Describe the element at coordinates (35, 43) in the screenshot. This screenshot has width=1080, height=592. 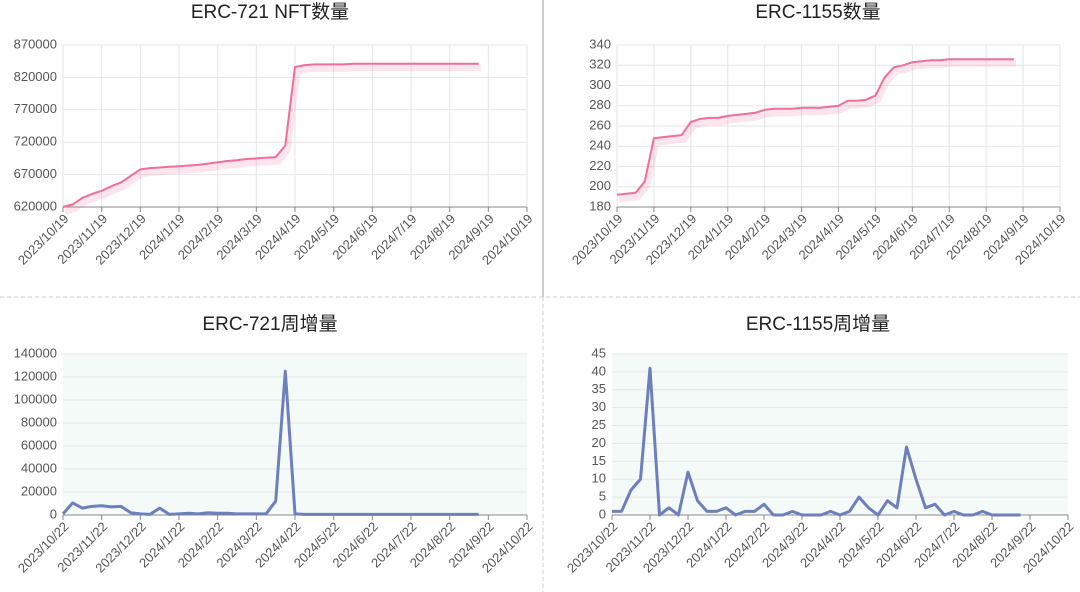
I see `y-tick-label: 870000` at that location.